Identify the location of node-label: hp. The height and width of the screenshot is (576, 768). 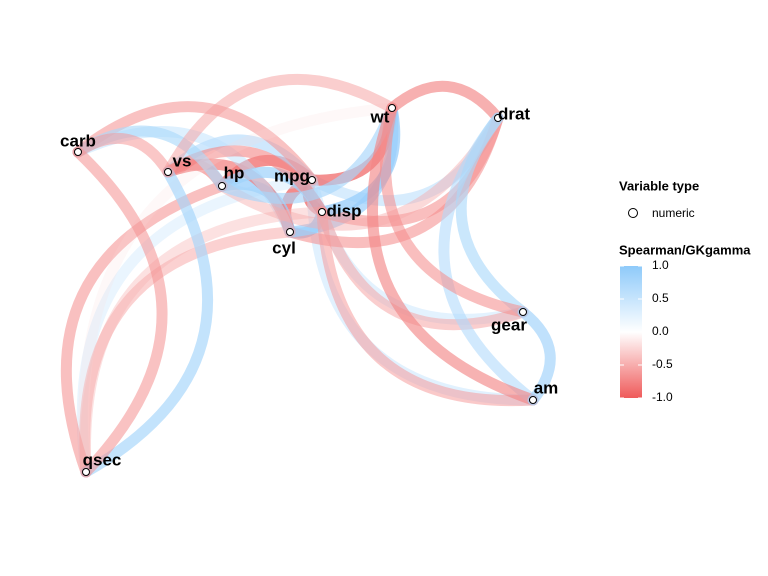
(234, 172).